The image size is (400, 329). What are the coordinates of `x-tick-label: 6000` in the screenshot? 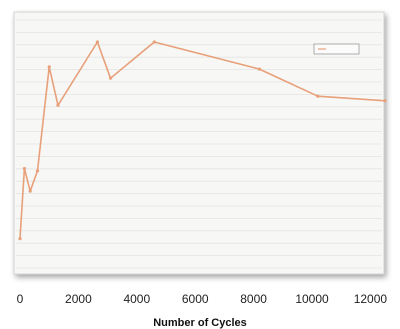 It's located at (195, 299).